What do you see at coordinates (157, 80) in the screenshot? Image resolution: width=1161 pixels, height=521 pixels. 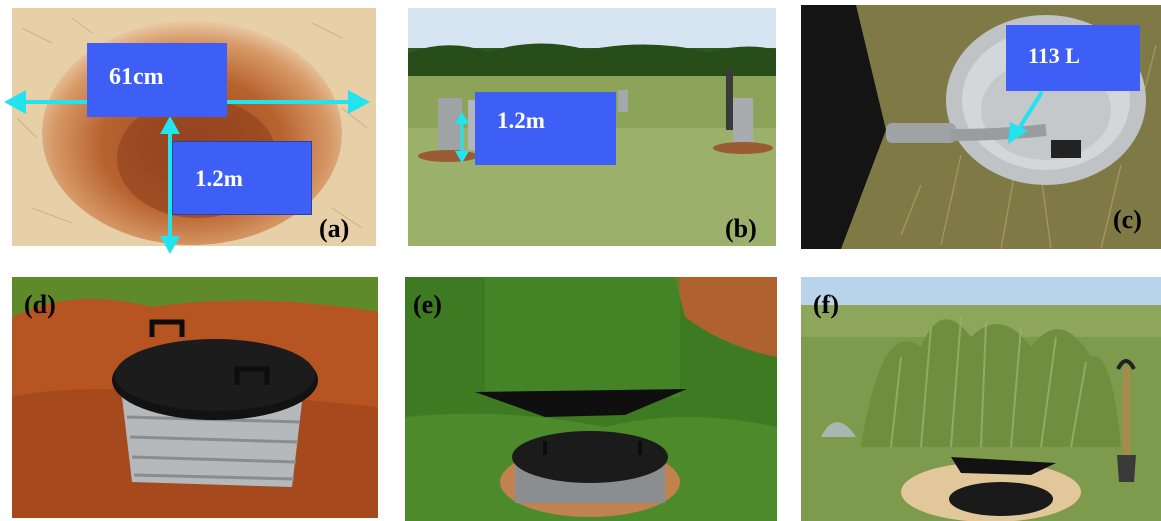 I see `annotation-diameter: 61cm` at bounding box center [157, 80].